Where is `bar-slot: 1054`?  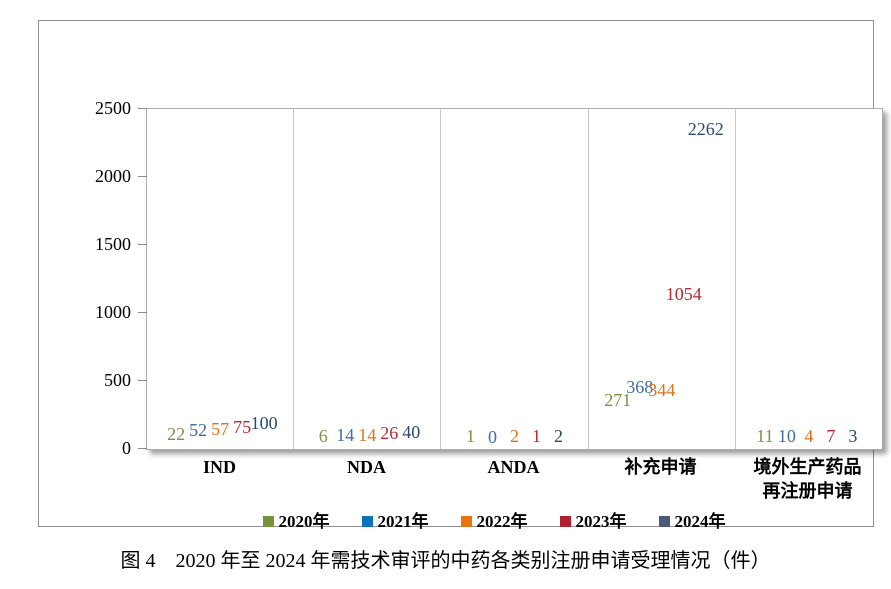
bar-slot: 1054 is located at coordinates (684, 366).